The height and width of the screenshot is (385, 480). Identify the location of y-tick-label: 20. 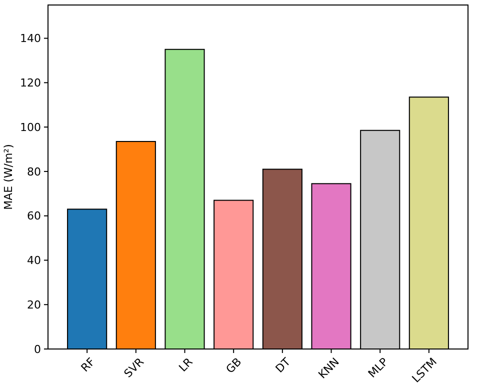
(34, 305).